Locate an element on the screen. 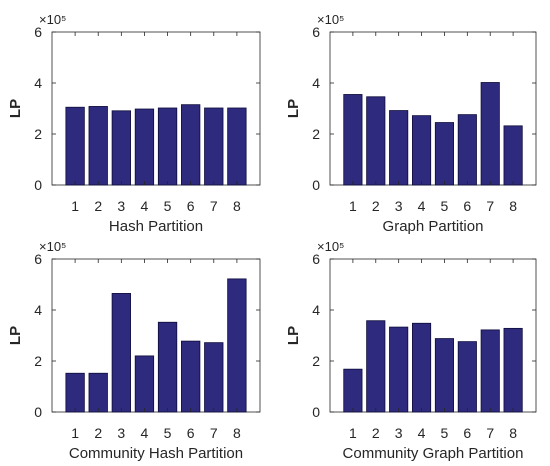 The image size is (550, 466). x-axis-label: Graph Partition is located at coordinates (433, 226).